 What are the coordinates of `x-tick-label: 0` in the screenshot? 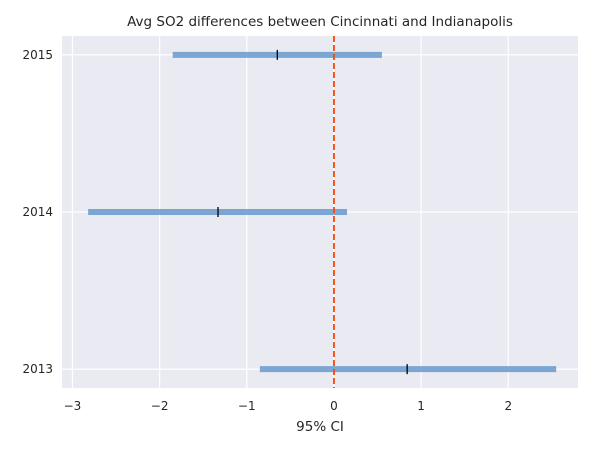 It's located at (334, 406).